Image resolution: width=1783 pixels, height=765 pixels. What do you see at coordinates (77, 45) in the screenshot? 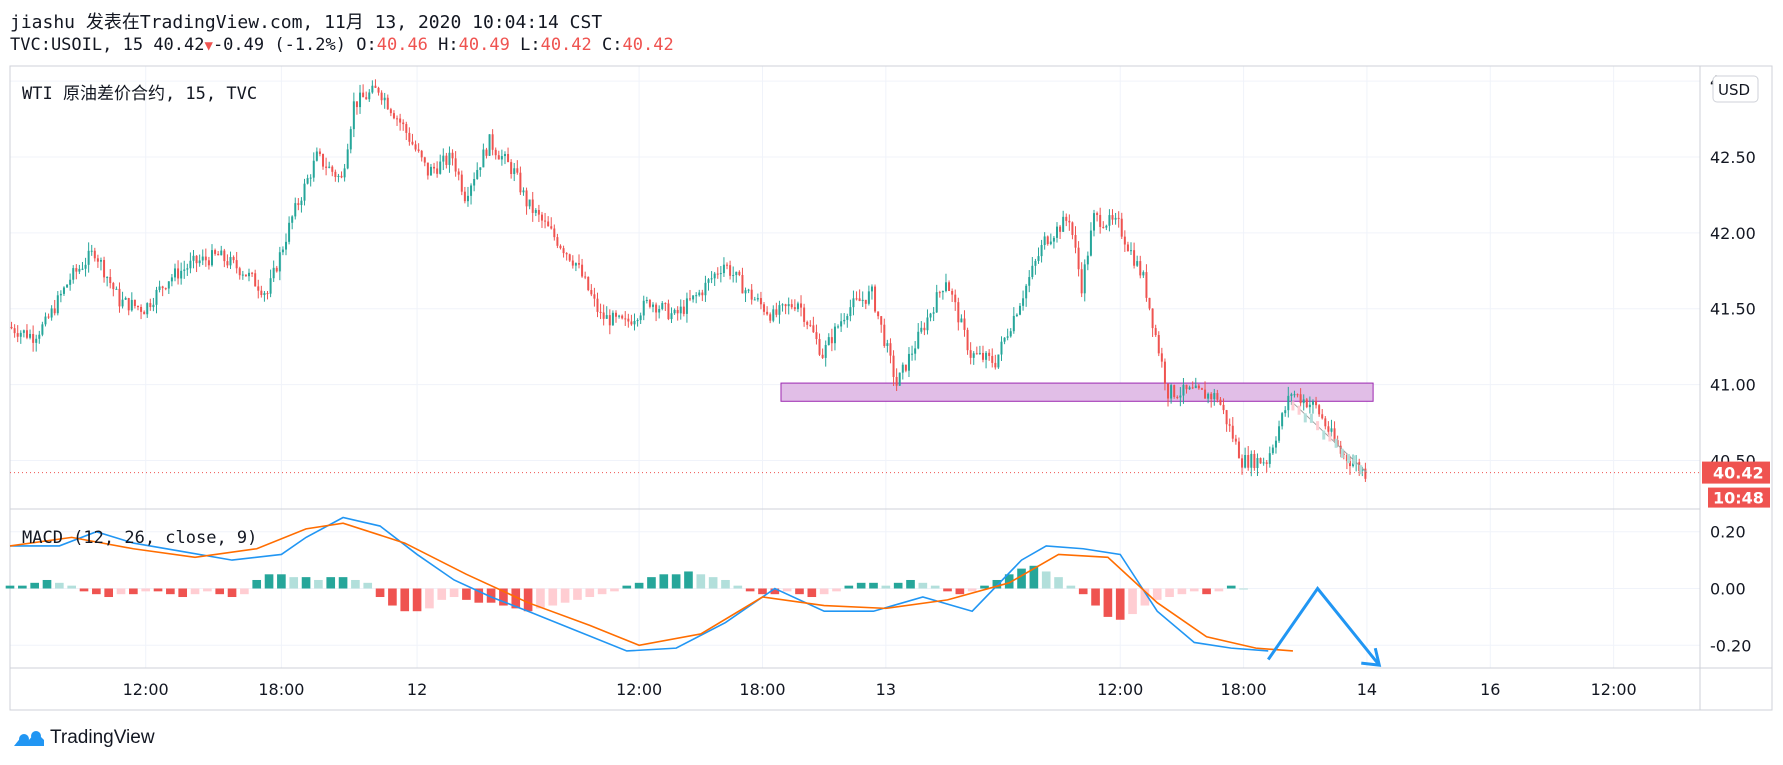
I see `symbol-label: TVC:USOIL, 15` at bounding box center [77, 45].